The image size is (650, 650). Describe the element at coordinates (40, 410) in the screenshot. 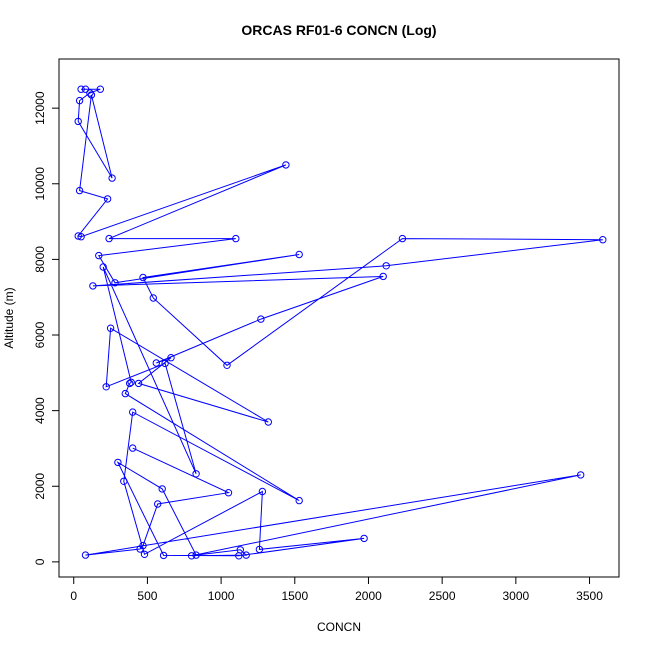

I see `y-tick-label: 4000` at that location.